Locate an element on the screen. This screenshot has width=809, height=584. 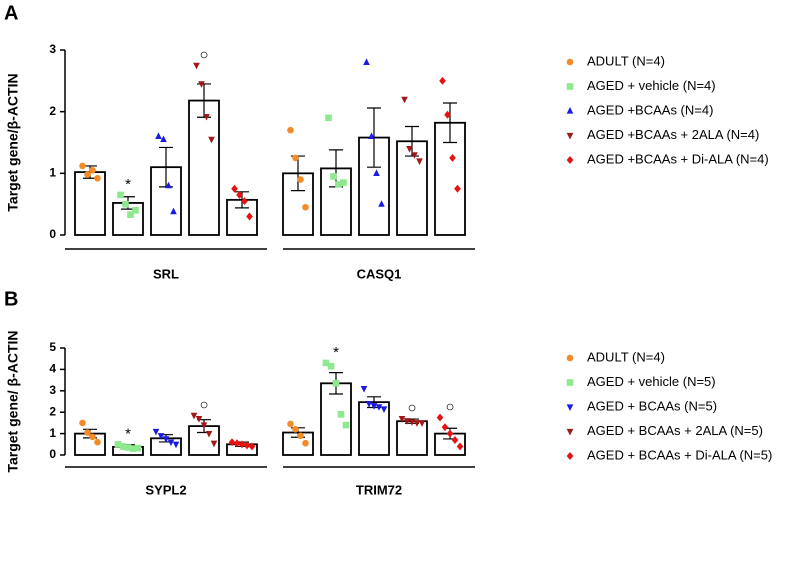
x-category-label: SRL is located at coordinates (166, 273).